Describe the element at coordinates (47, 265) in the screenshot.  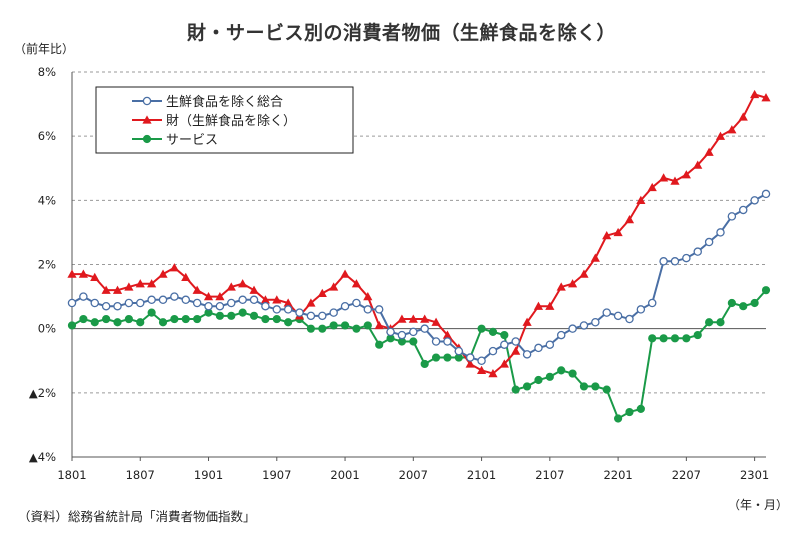
I see `y-tick-label: 2%` at that location.